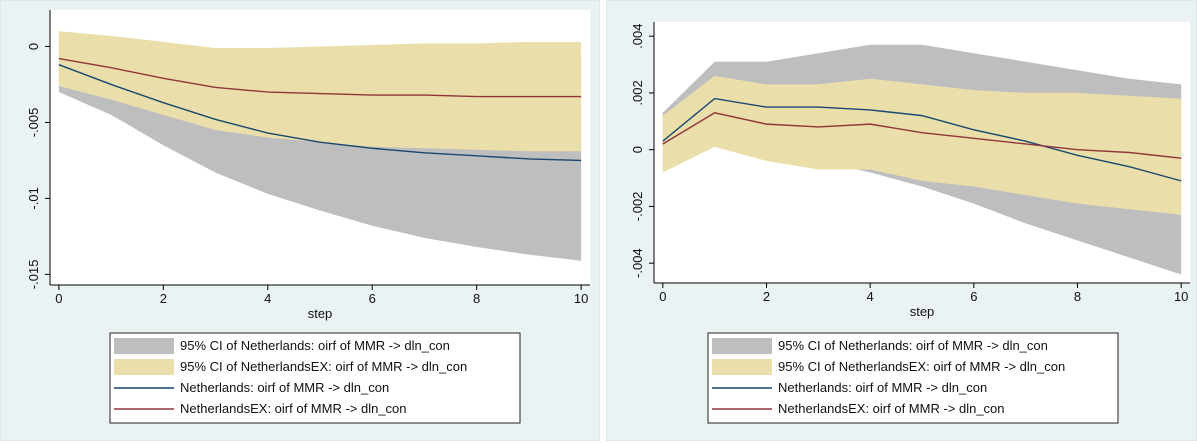 The image size is (1197, 446). I want to click on y-tick-label: -.004, so click(637, 263).